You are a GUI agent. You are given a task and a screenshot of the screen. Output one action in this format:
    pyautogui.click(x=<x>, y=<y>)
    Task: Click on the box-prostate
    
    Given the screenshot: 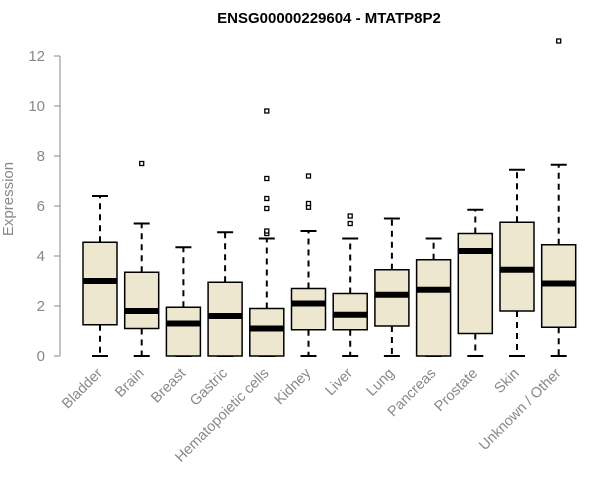 What is the action you would take?
    pyautogui.click(x=475, y=282)
    